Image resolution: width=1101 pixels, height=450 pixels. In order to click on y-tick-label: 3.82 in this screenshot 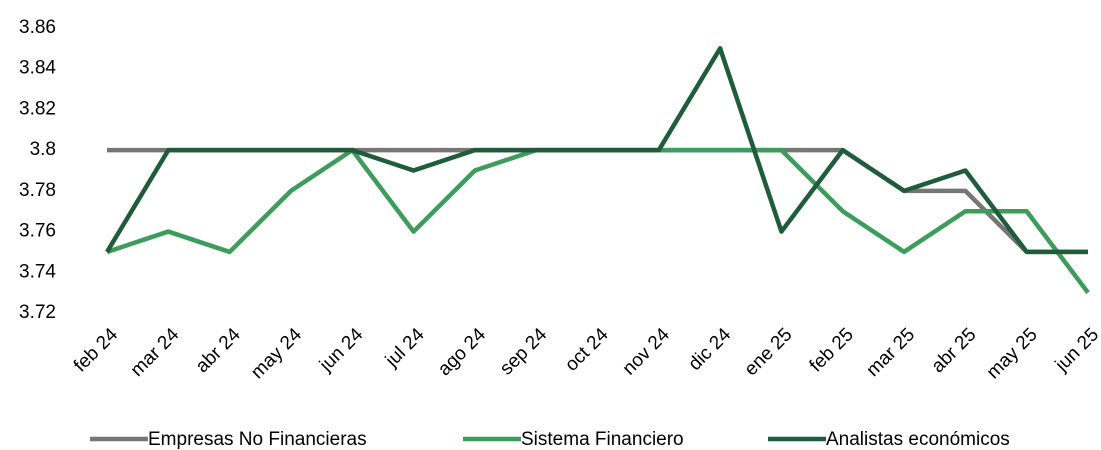, I will do `click(37, 108)`.